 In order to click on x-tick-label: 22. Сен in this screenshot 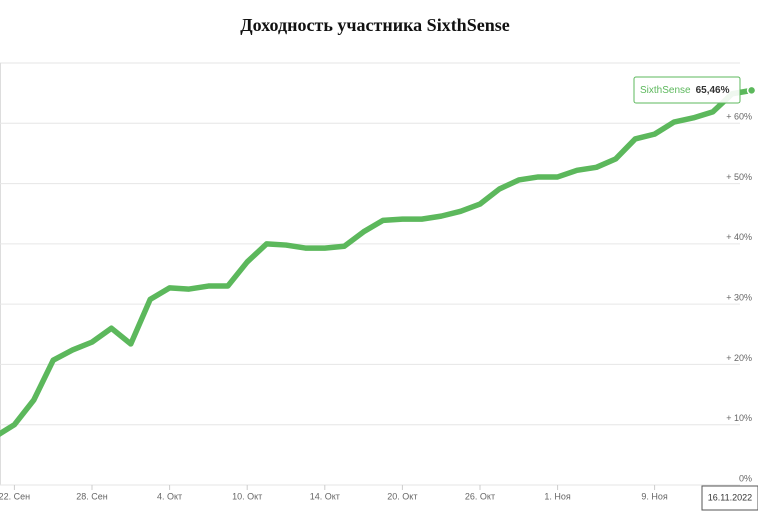, I will do `click(15, 496)`.